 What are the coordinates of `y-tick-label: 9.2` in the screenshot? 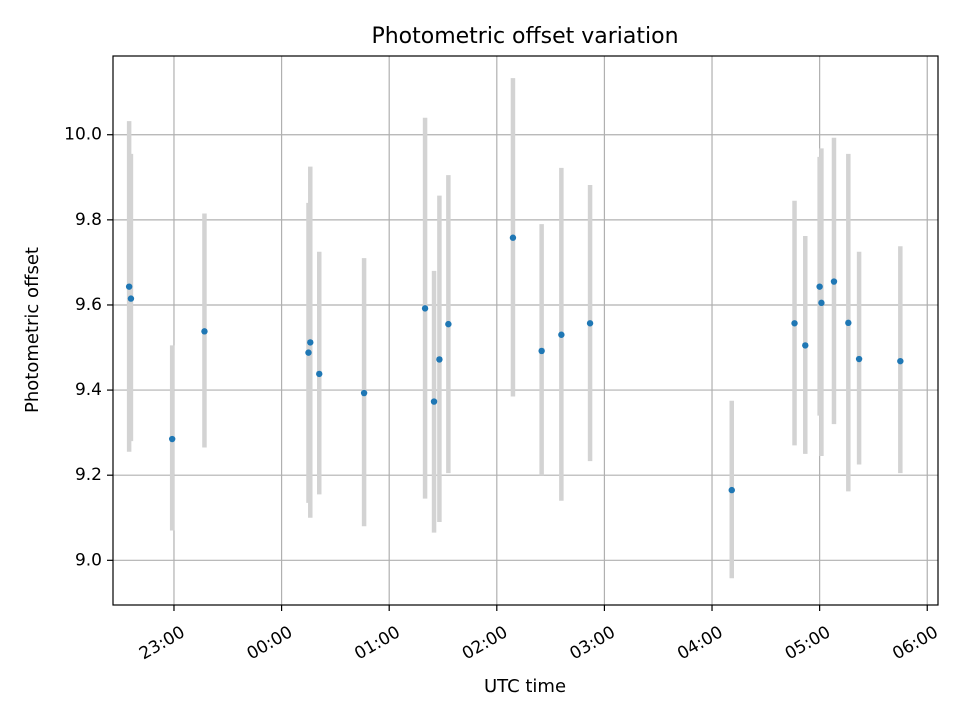 It's located at (88, 475).